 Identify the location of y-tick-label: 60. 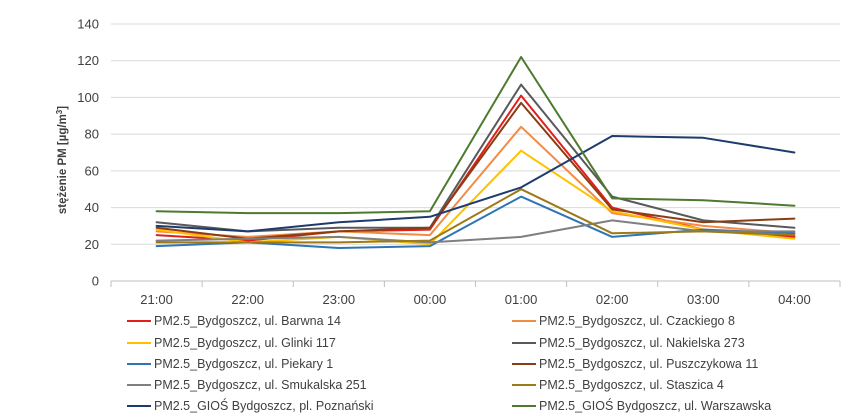
(92, 170).